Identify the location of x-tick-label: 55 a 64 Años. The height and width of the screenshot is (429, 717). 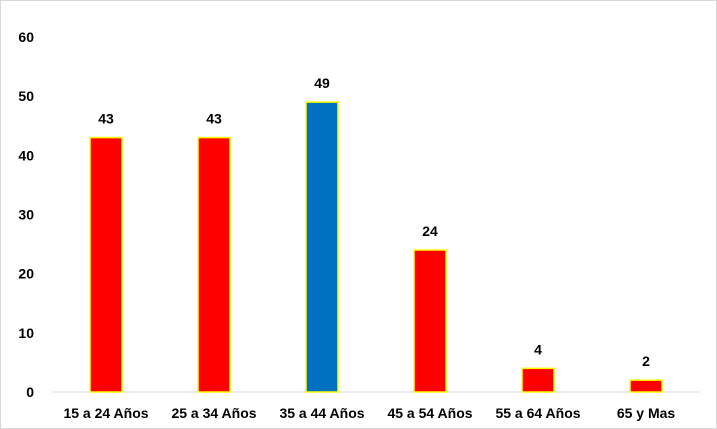
(537, 413).